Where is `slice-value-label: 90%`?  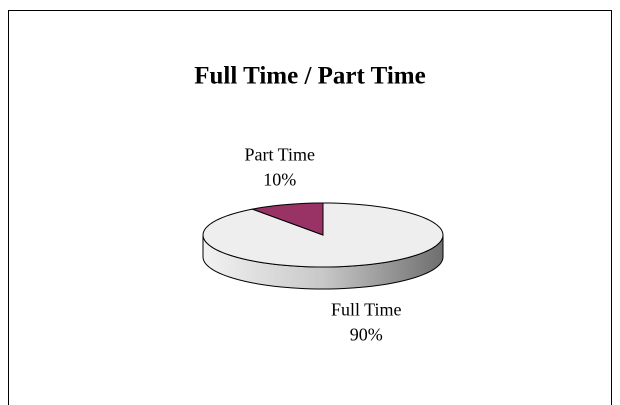
slice-value-label: 90% is located at coordinates (366, 335).